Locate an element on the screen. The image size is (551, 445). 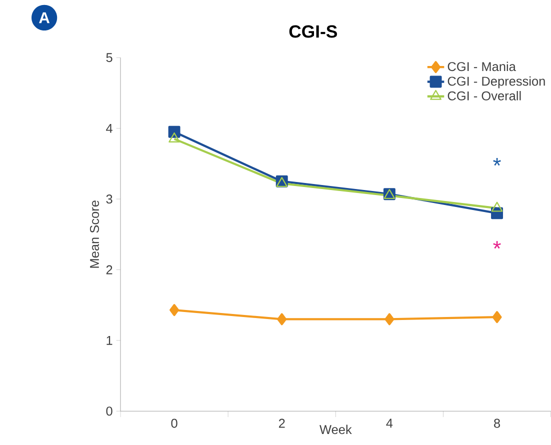
legend-label: CGI - Mania is located at coordinates (482, 67).